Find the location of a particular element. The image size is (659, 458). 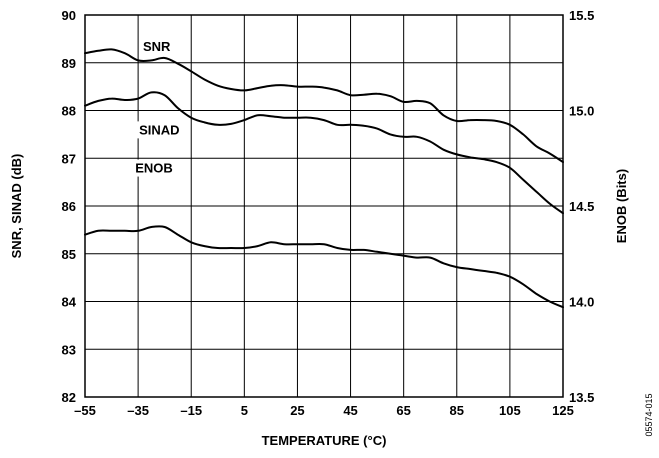

x-tick-label: –15 is located at coordinates (191, 410).